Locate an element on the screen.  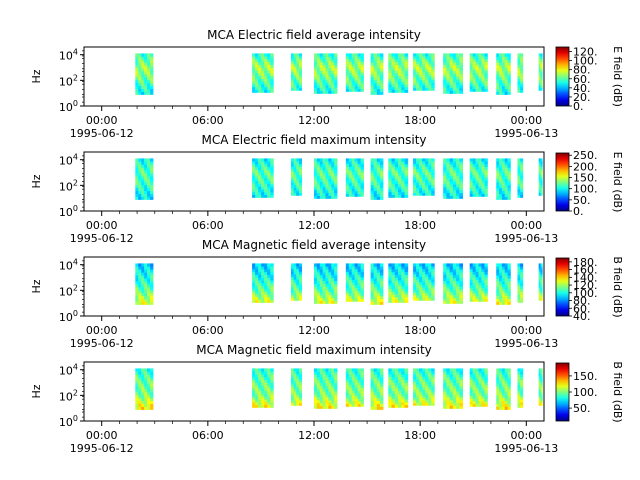
x-date-label: 1995-06-13 is located at coordinates (526, 238).